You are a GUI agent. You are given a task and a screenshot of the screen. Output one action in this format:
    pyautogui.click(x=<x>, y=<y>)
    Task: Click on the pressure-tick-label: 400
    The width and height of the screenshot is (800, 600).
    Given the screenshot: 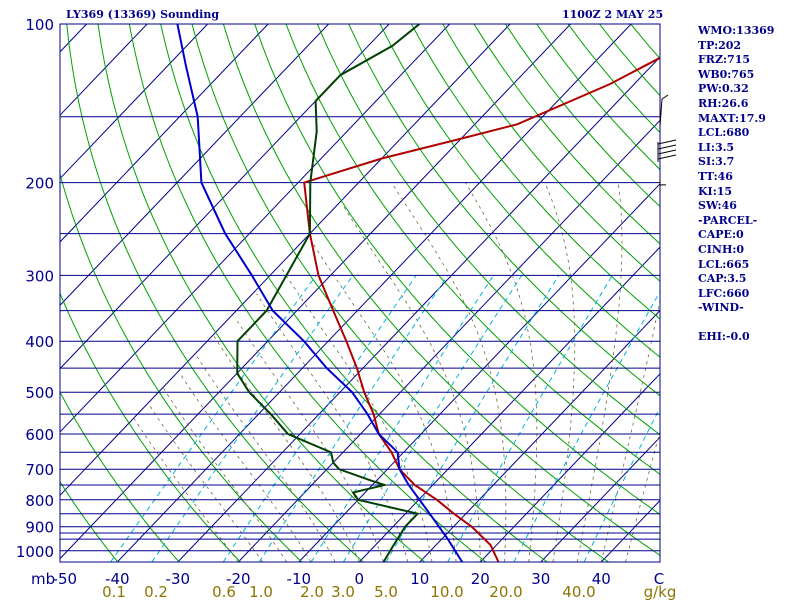 What is the action you would take?
    pyautogui.click(x=39, y=342)
    